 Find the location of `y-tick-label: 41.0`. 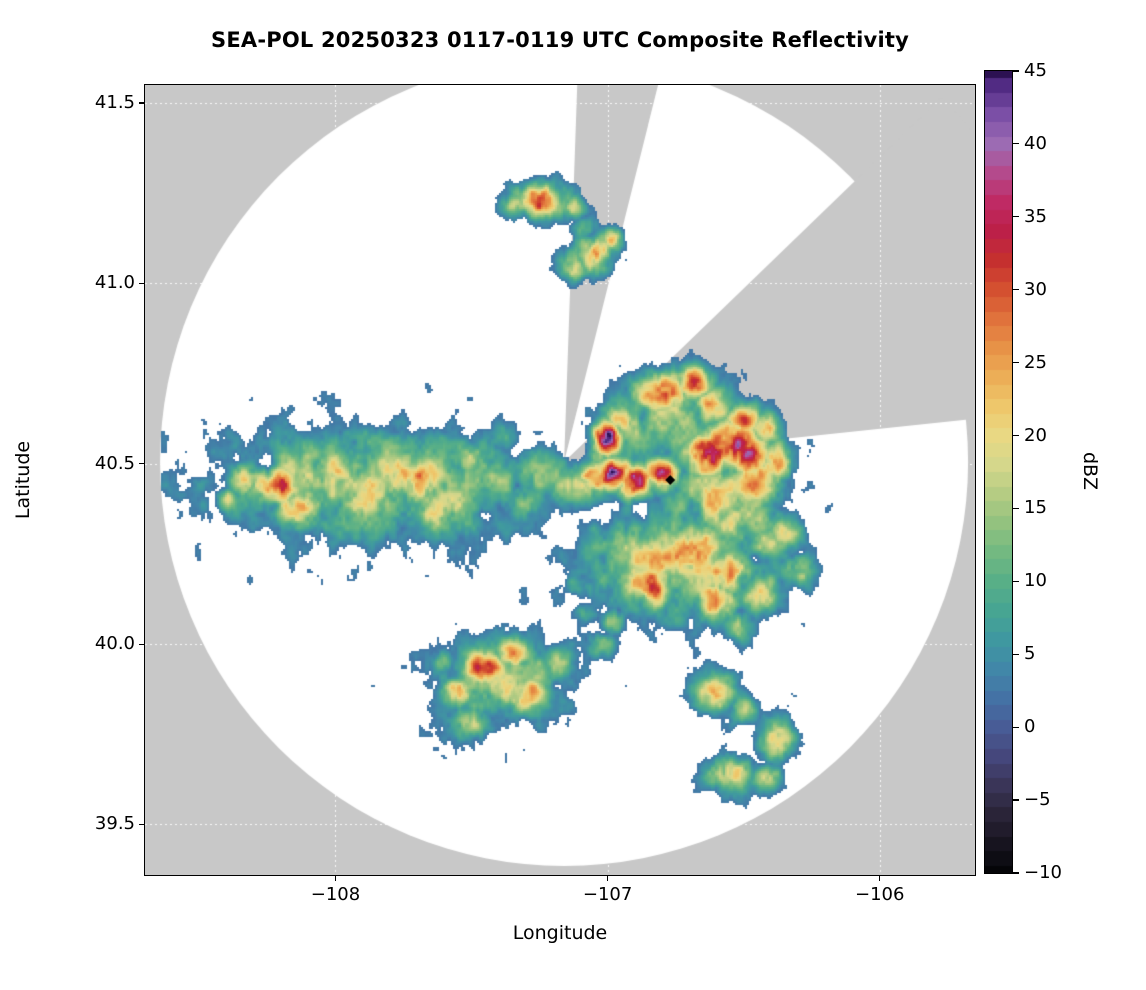

y-tick-label: 41.0 is located at coordinates (114, 283).